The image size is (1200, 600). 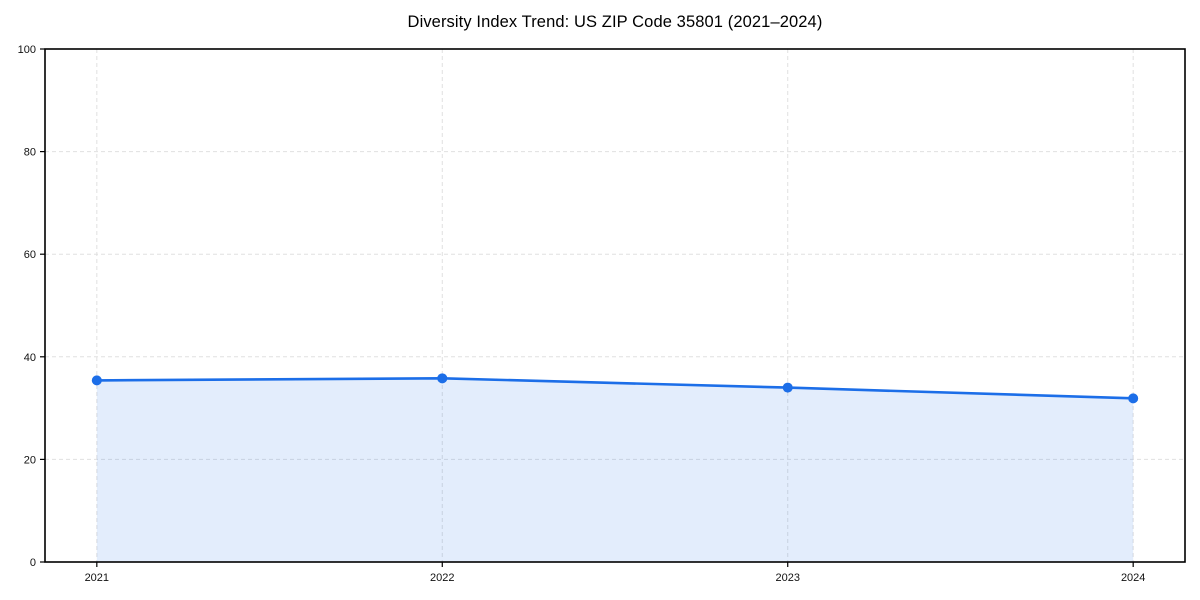 I want to click on y-tick-label: 20, so click(x=30, y=460).